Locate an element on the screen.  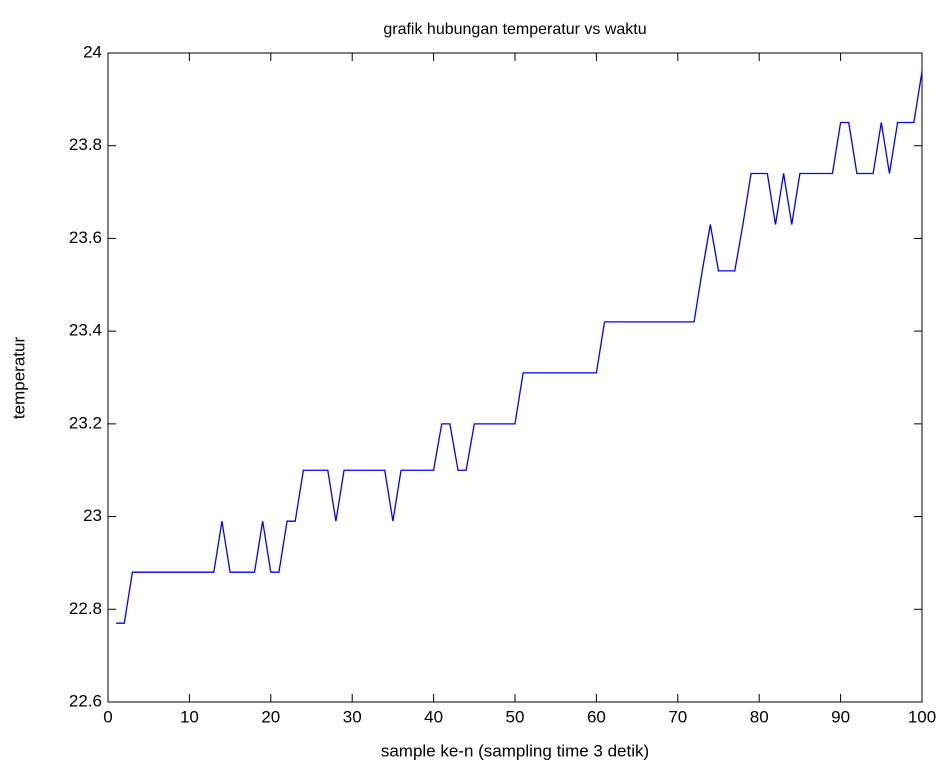
x-tick-label: 0 is located at coordinates (107, 716).